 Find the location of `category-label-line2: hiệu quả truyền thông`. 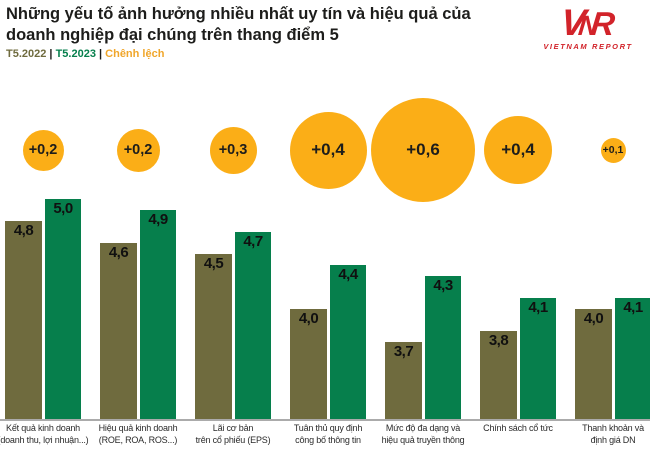

category-label-line2: hiệu quả truyền thông is located at coordinates (423, 439).